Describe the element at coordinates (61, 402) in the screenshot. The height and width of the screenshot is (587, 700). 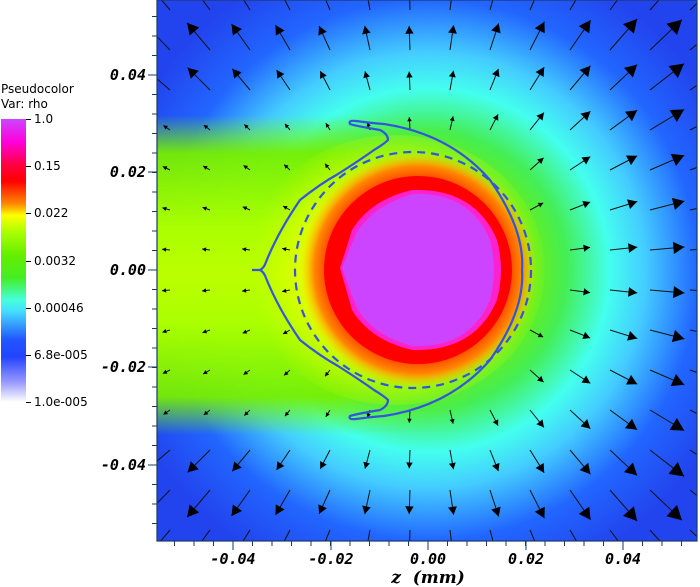
I see `legend-label: 1.0e-005` at that location.